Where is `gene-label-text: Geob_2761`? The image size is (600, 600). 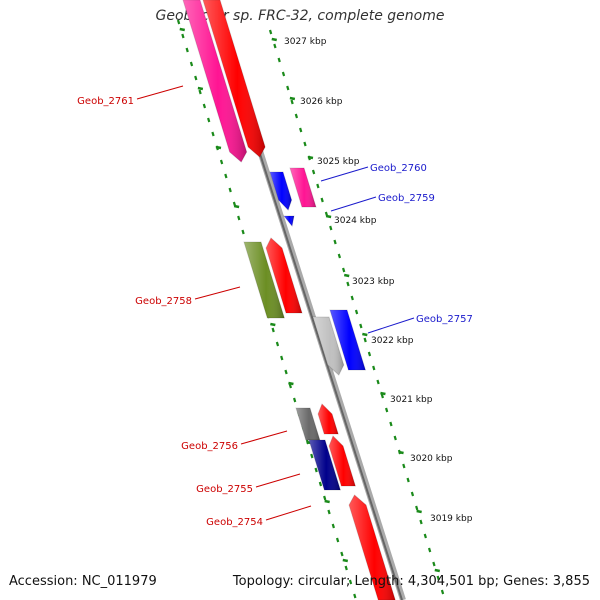
gene-label-text: Geob_2761 is located at coordinates (105, 101).